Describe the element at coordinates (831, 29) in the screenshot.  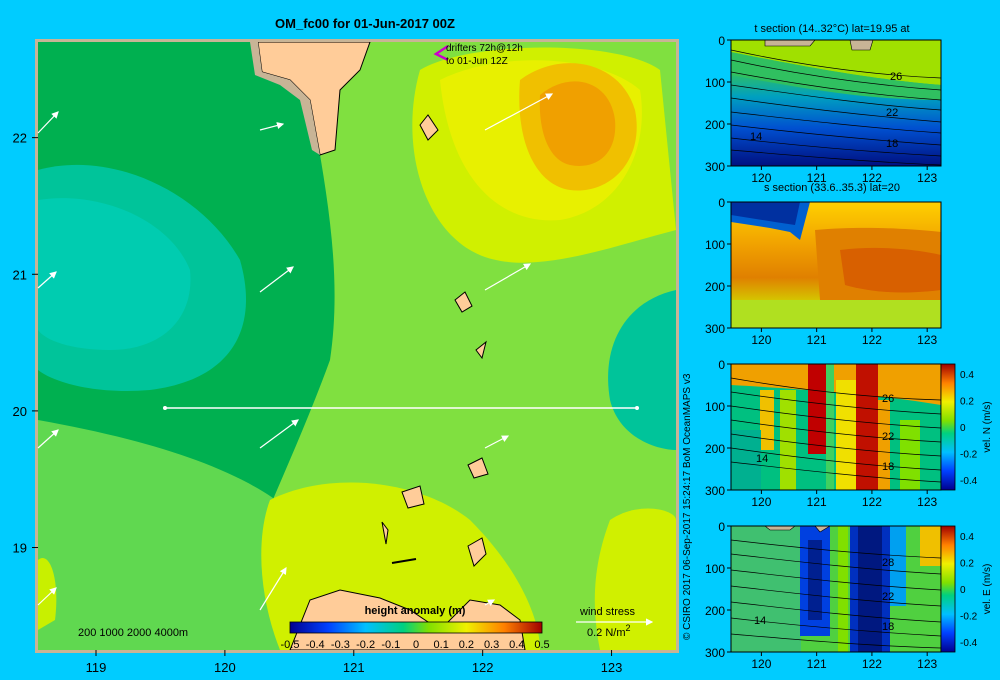
I see `t-section-title: t section (14..32°C) lat=19.95 at` at that location.